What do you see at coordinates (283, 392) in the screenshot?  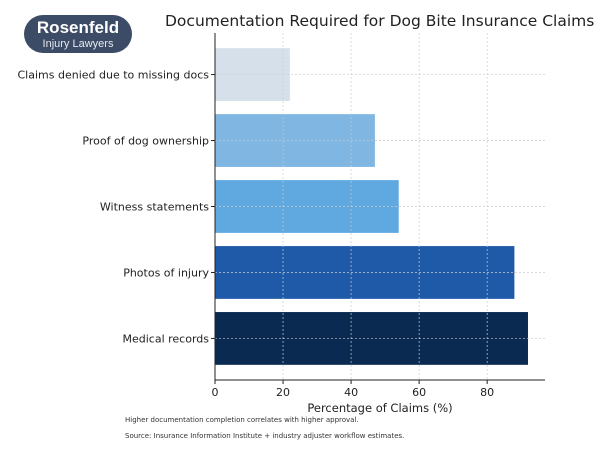 I see `x-tick-label: 20` at bounding box center [283, 392].